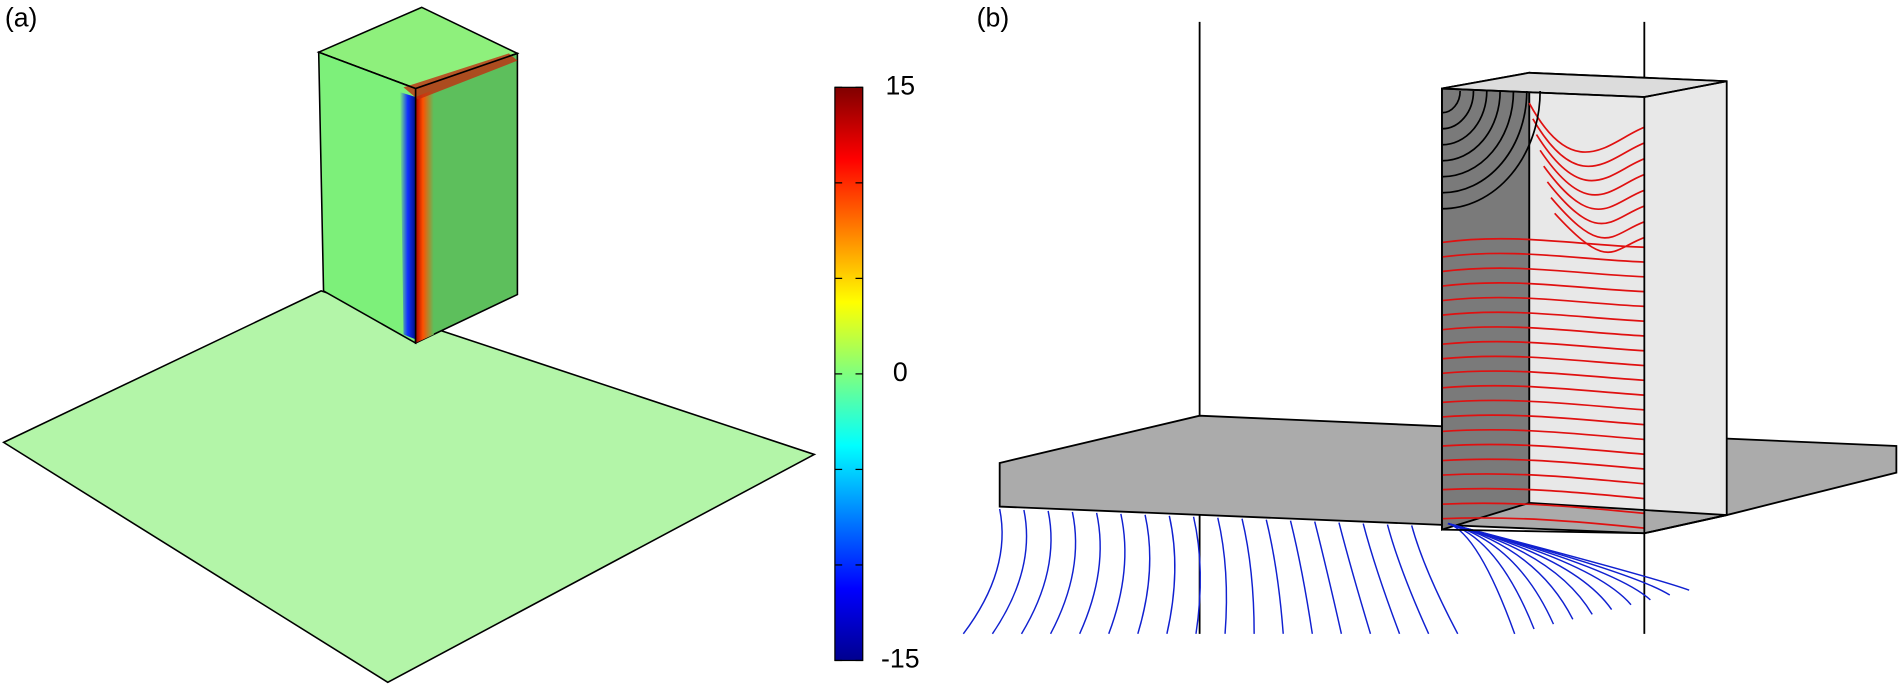 The image size is (1900, 686). Describe the element at coordinates (900, 372) in the screenshot. I see `tick-label: 0` at that location.